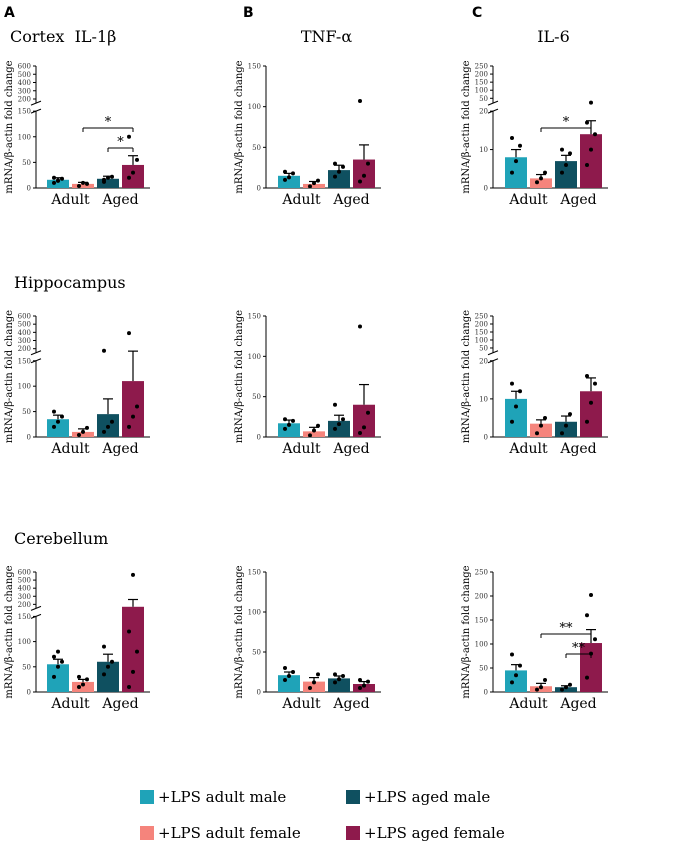  I want to click on chart-title: IL-6, so click(553, 36).